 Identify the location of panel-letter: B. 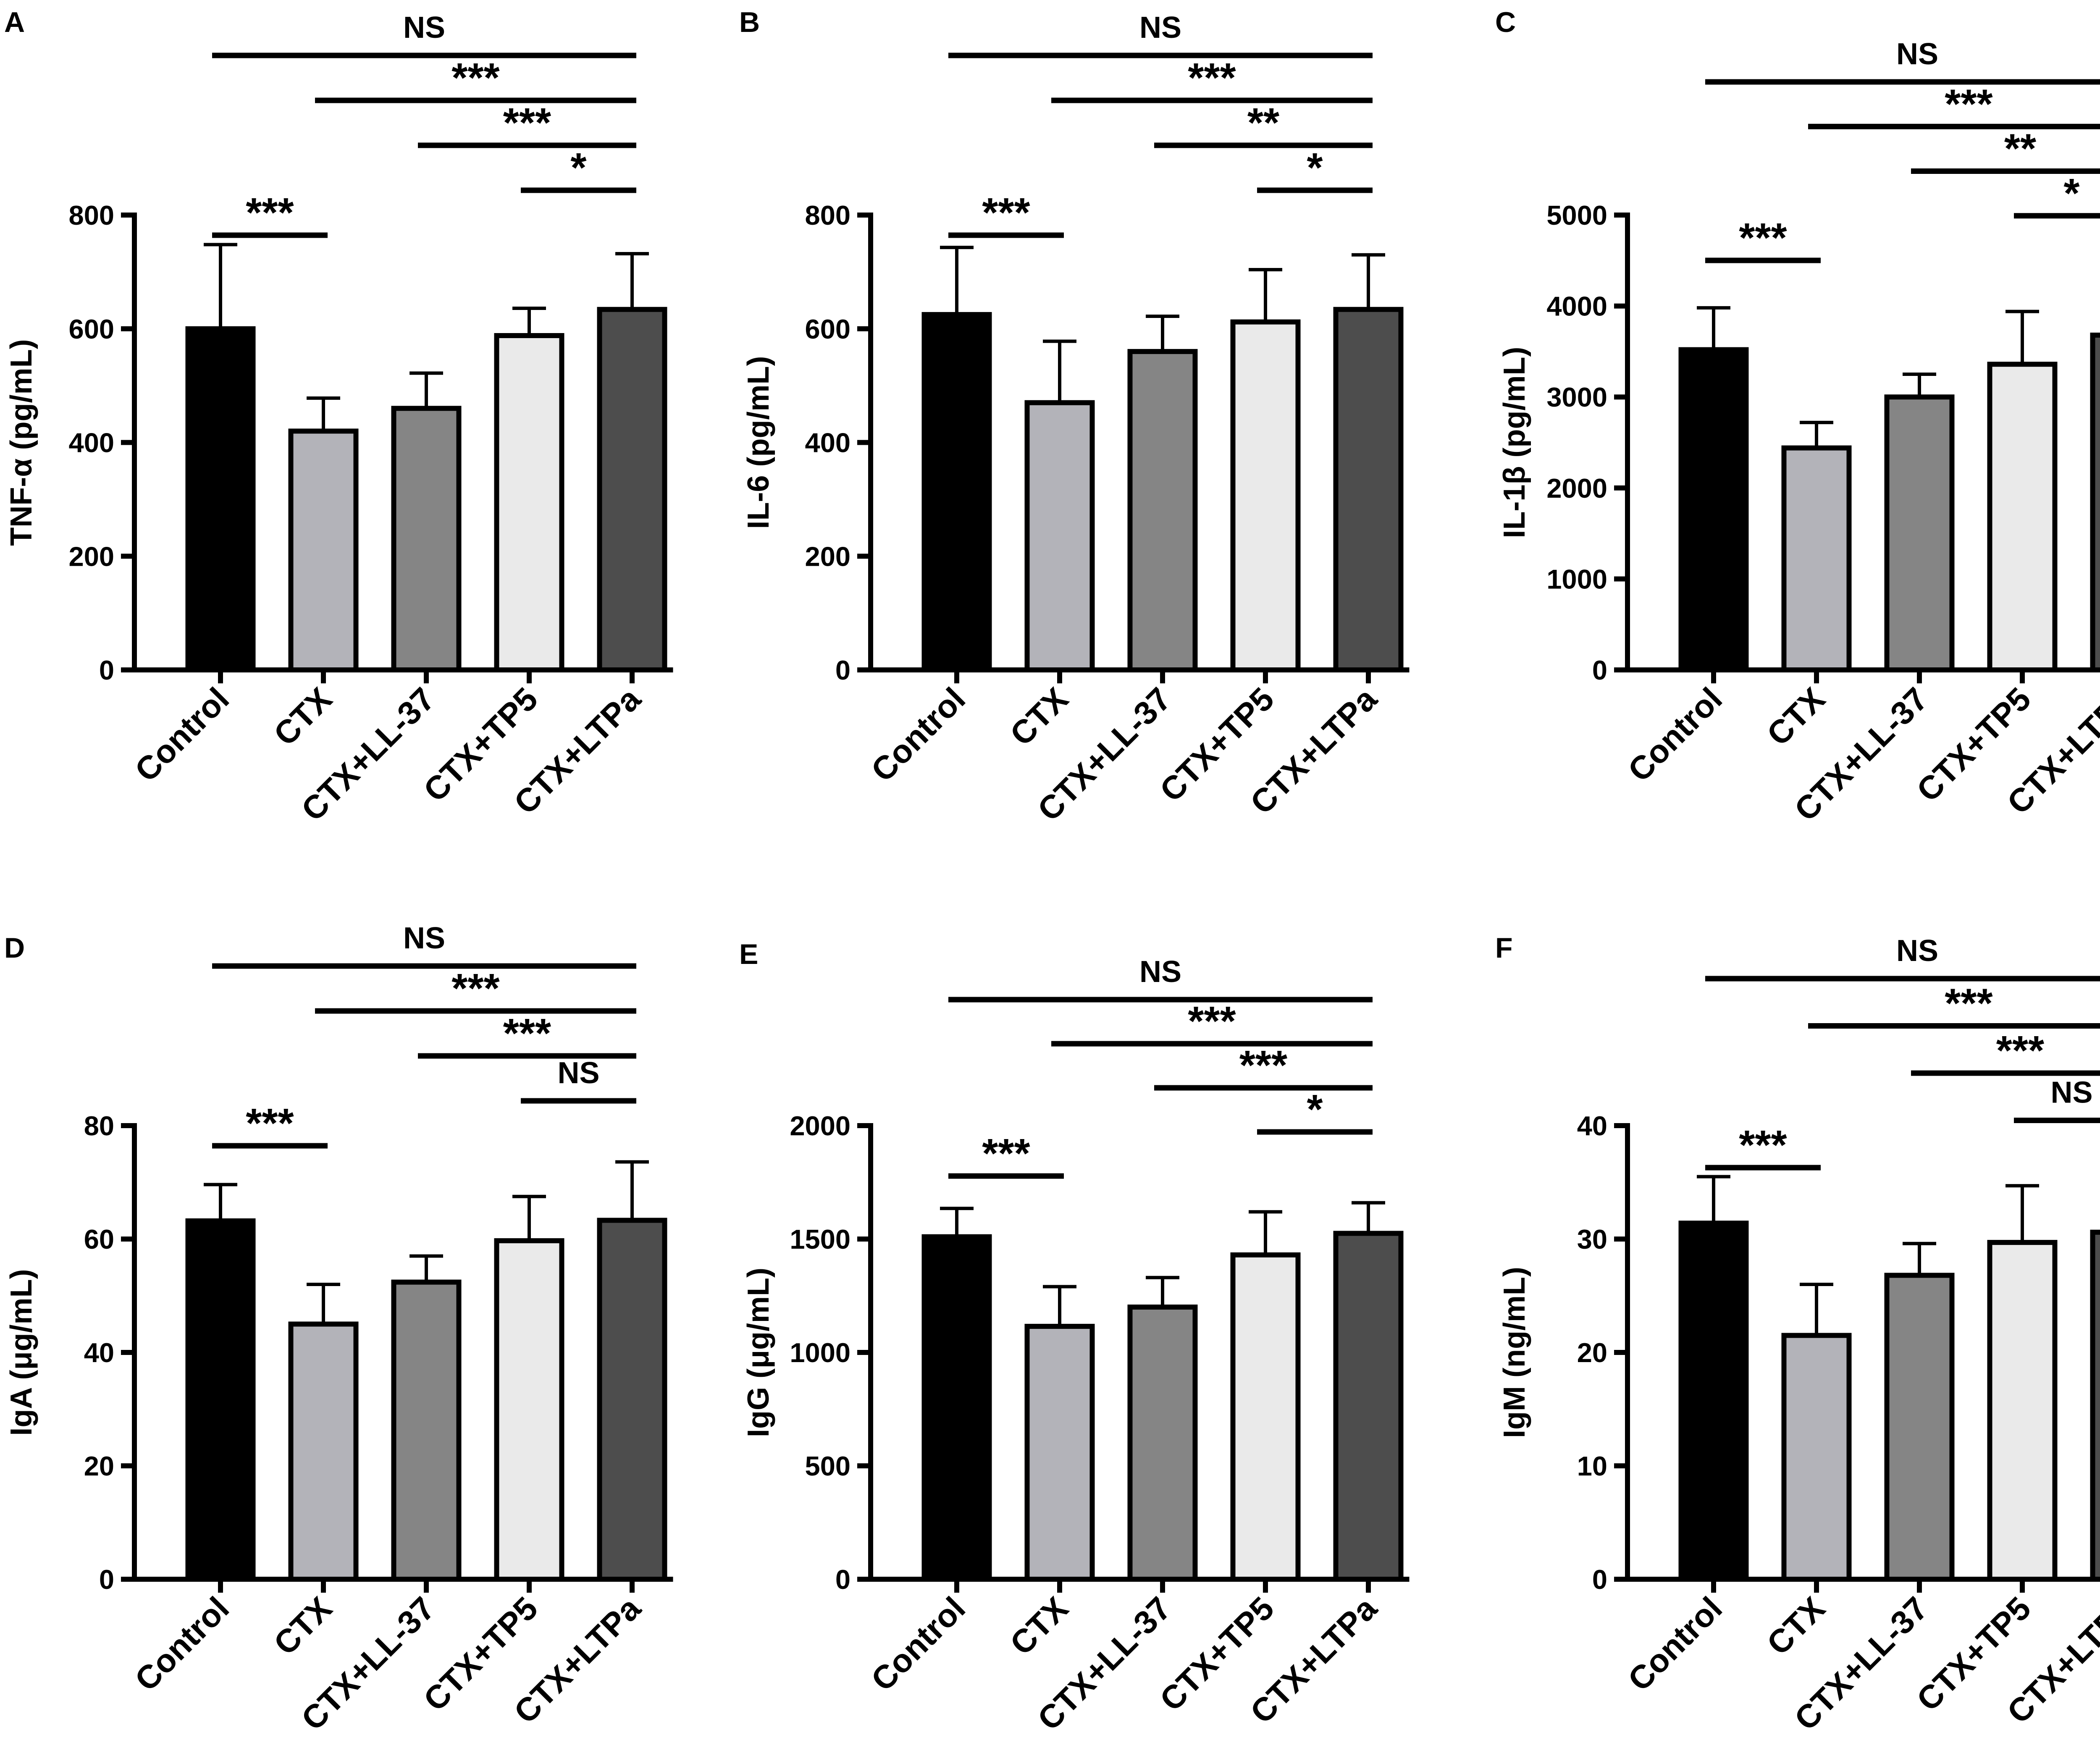
(749, 22).